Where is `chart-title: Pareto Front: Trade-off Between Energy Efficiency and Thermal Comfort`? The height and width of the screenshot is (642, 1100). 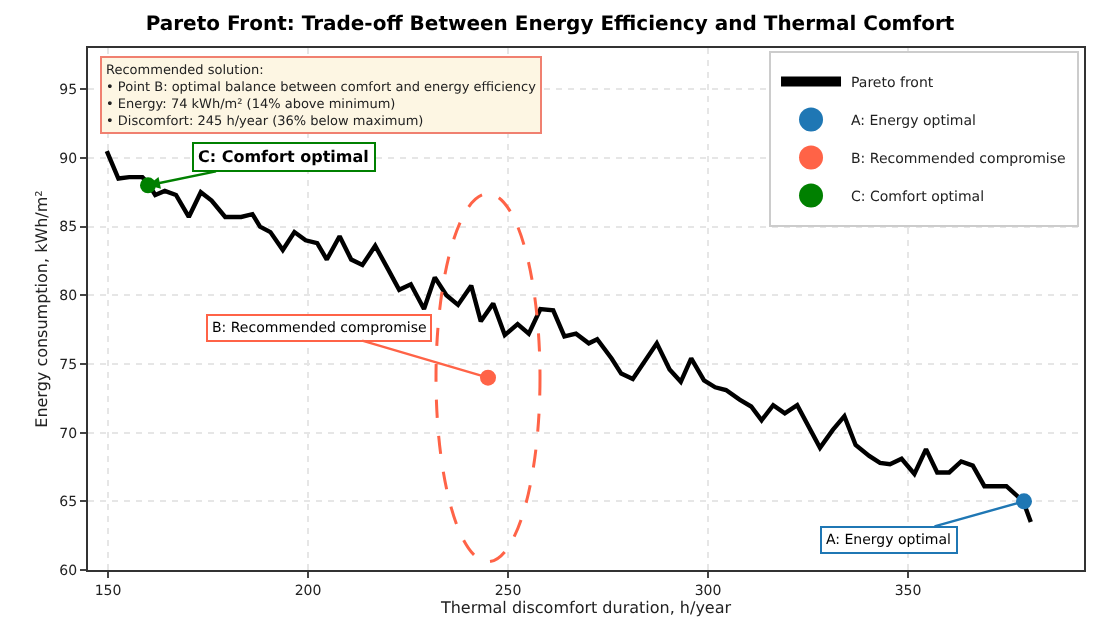 chart-title: Pareto Front: Trade-off Between Energy Efficiency and Thermal Comfort is located at coordinates (550, 25).